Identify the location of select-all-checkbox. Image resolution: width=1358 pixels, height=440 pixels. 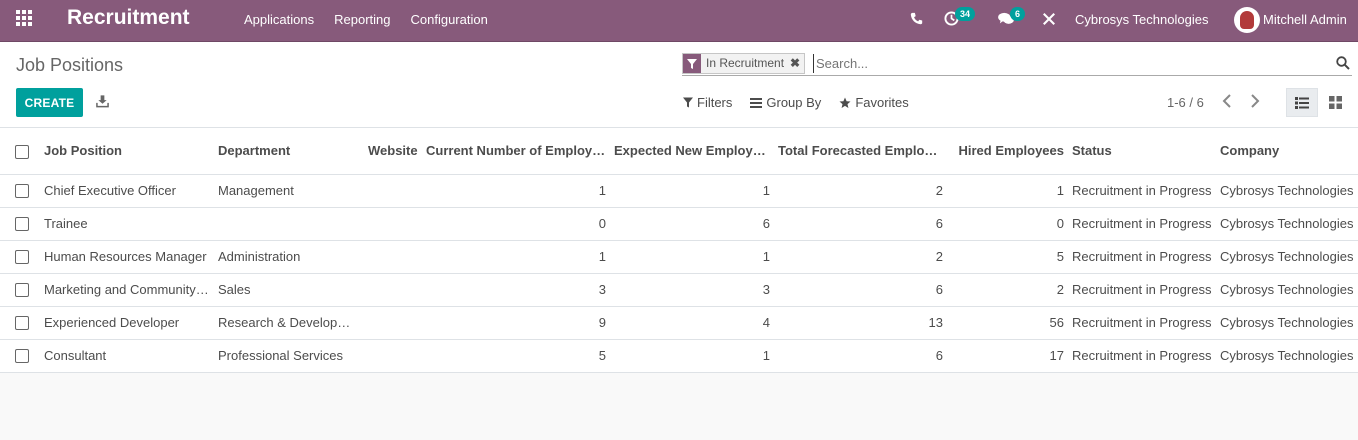
(22, 151).